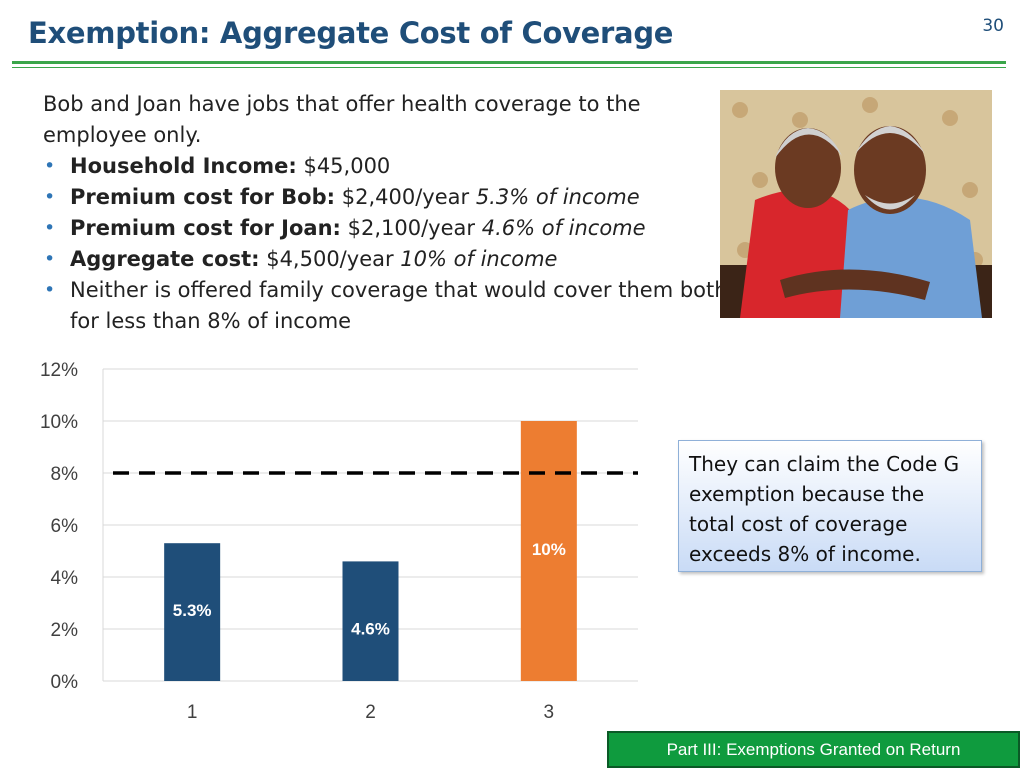 The image size is (1024, 768). What do you see at coordinates (203, 197) in the screenshot?
I see `bullet-label: Premium cost for Bob:` at bounding box center [203, 197].